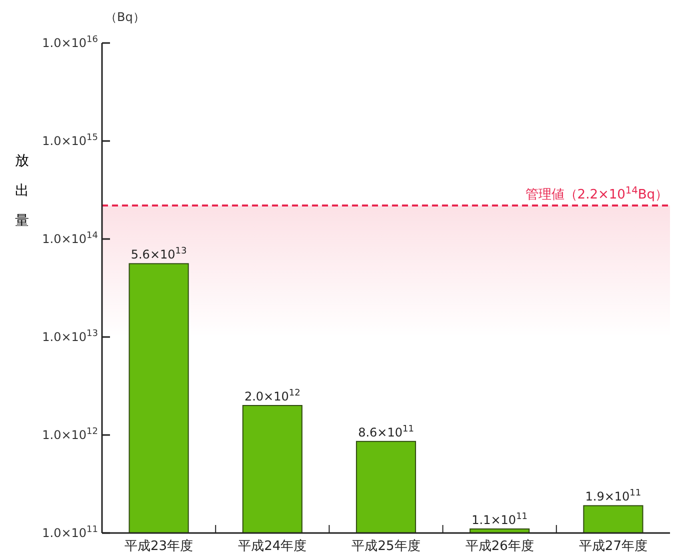  I want to click on y-tick-label: 1.0×10$^{13}$, so click(70, 336).